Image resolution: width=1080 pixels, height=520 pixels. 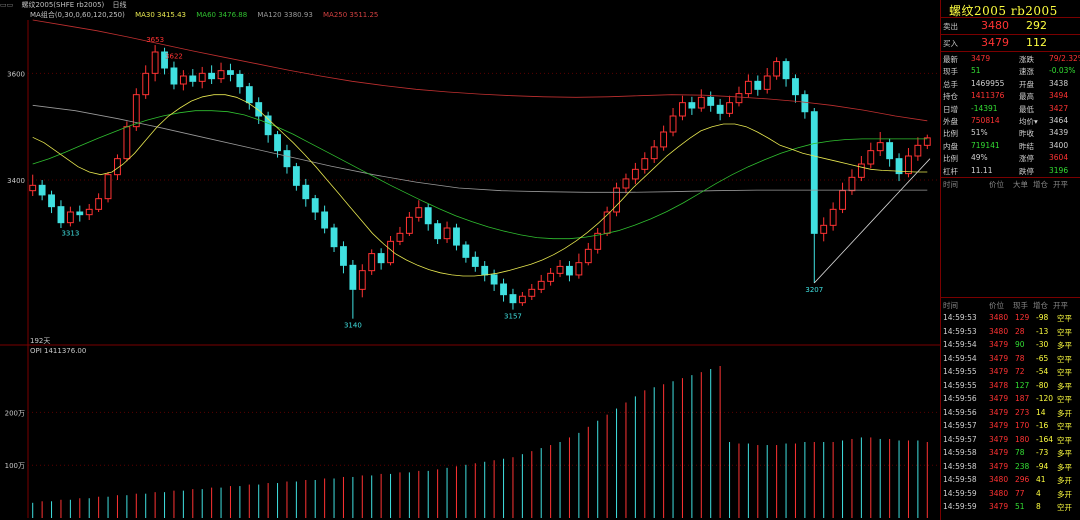 What do you see at coordinates (1064, 399) in the screenshot?
I see `tick-type: 空平` at bounding box center [1064, 399].